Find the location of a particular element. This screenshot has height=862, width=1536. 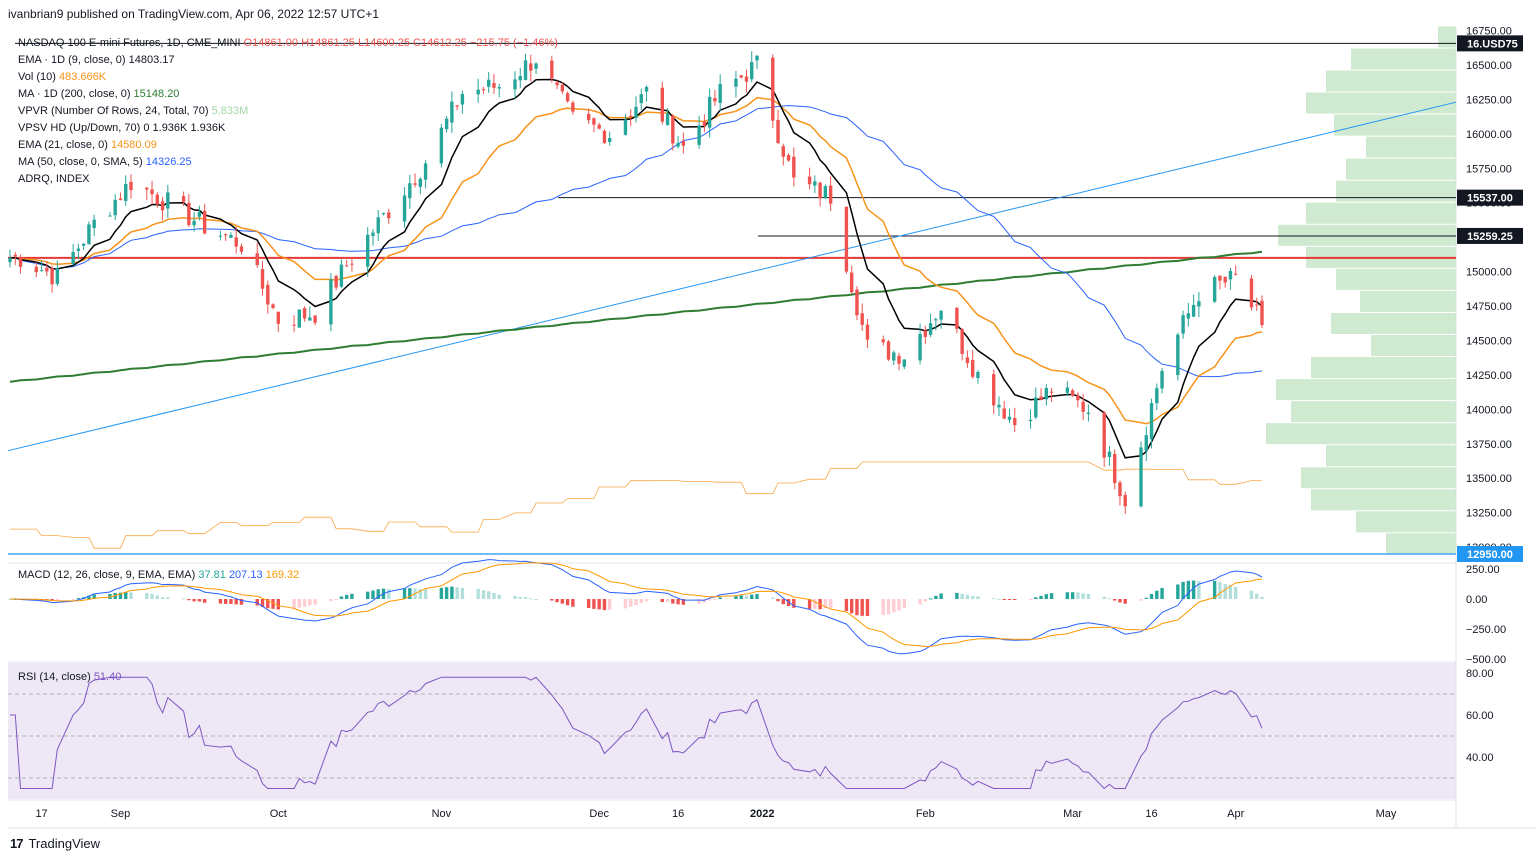

legend-value: 483.666K is located at coordinates (83, 77).